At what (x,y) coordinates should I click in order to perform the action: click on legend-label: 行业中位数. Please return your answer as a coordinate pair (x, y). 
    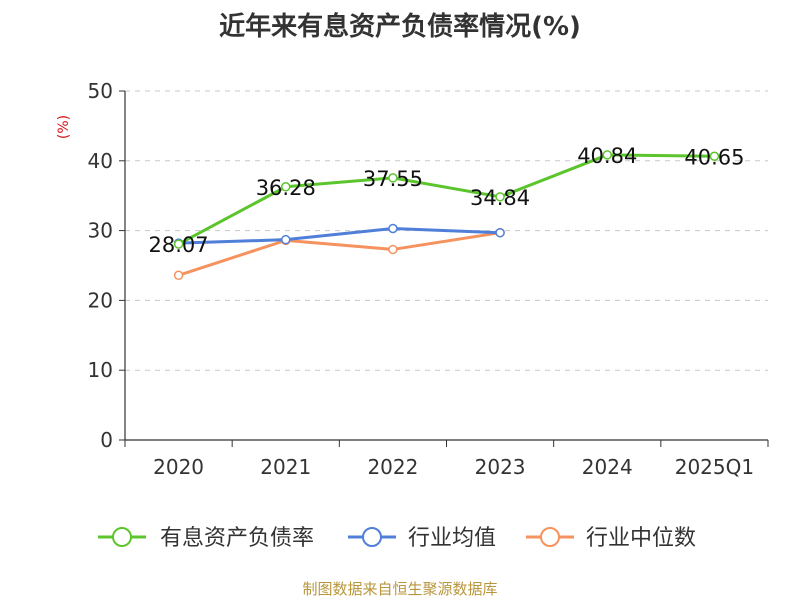
    Looking at the image, I should click on (641, 538).